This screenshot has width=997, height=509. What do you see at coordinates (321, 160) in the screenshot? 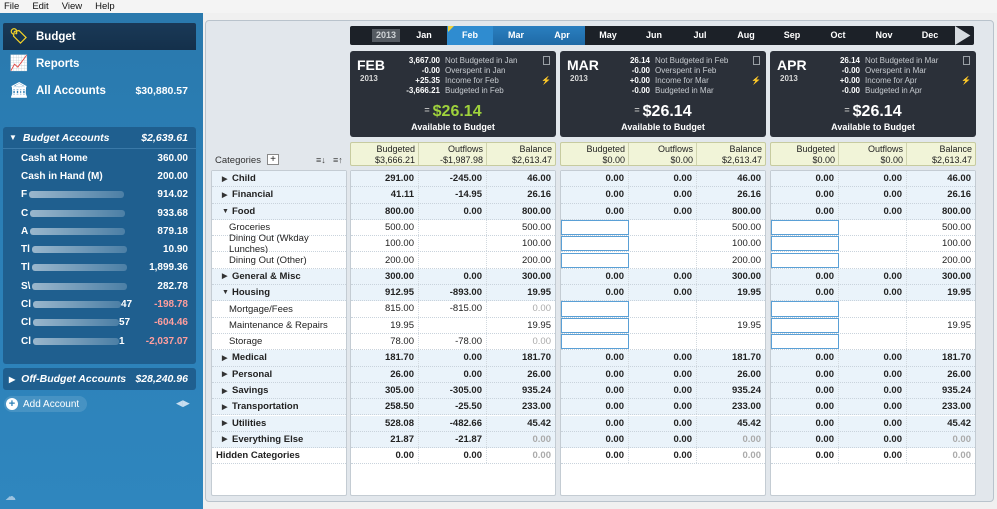
I see `collapse-all-icon: ≡↓` at bounding box center [321, 160].